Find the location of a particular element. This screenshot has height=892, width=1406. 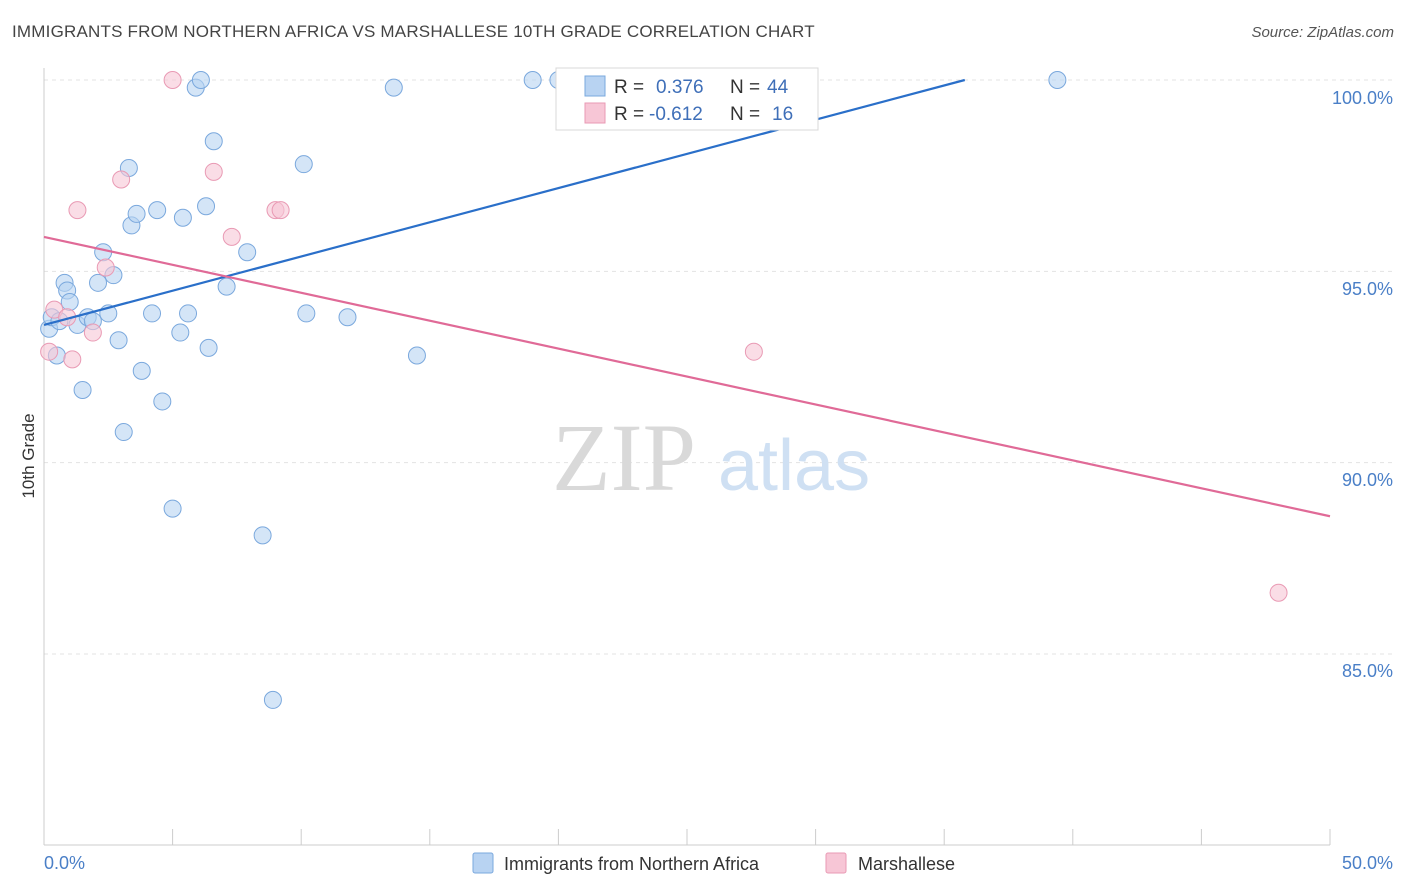

bottom-legend-swatch-pink is located at coordinates (836, 863).